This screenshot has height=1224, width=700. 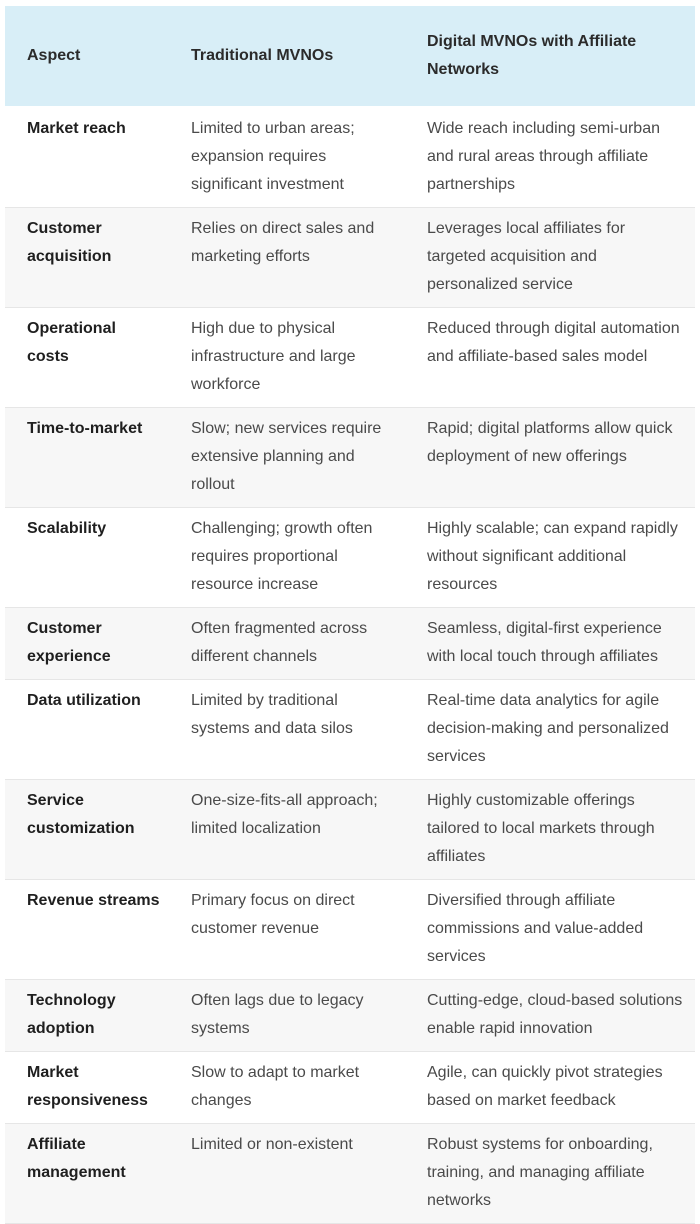 I want to click on header-digital-mvnos: Digital MVNOs with Affiliate Networks, so click(x=532, y=55).